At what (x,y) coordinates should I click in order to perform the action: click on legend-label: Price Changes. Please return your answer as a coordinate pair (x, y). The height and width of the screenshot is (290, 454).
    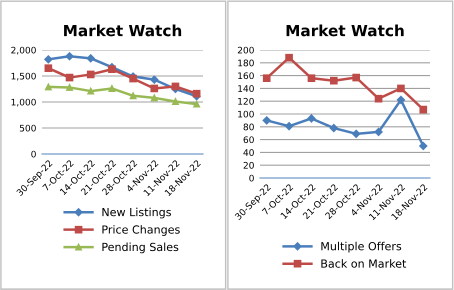
    Looking at the image, I should click on (141, 230).